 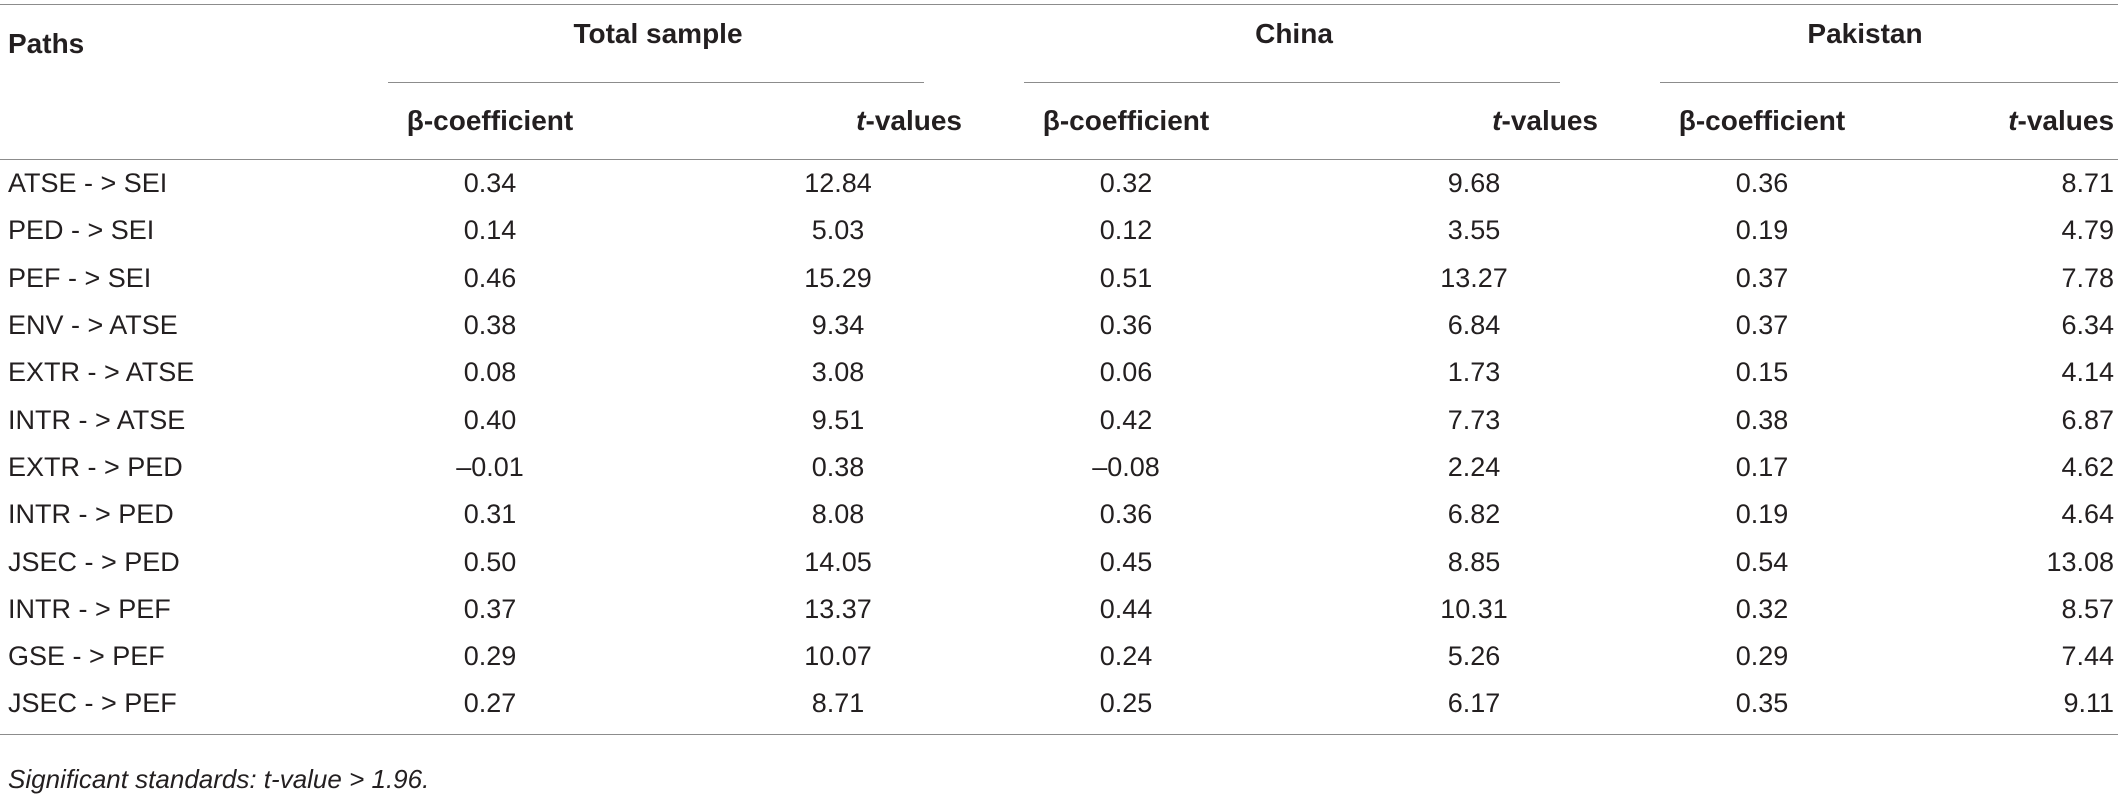 I want to click on t-total-cell: 8.08, so click(x=838, y=514).